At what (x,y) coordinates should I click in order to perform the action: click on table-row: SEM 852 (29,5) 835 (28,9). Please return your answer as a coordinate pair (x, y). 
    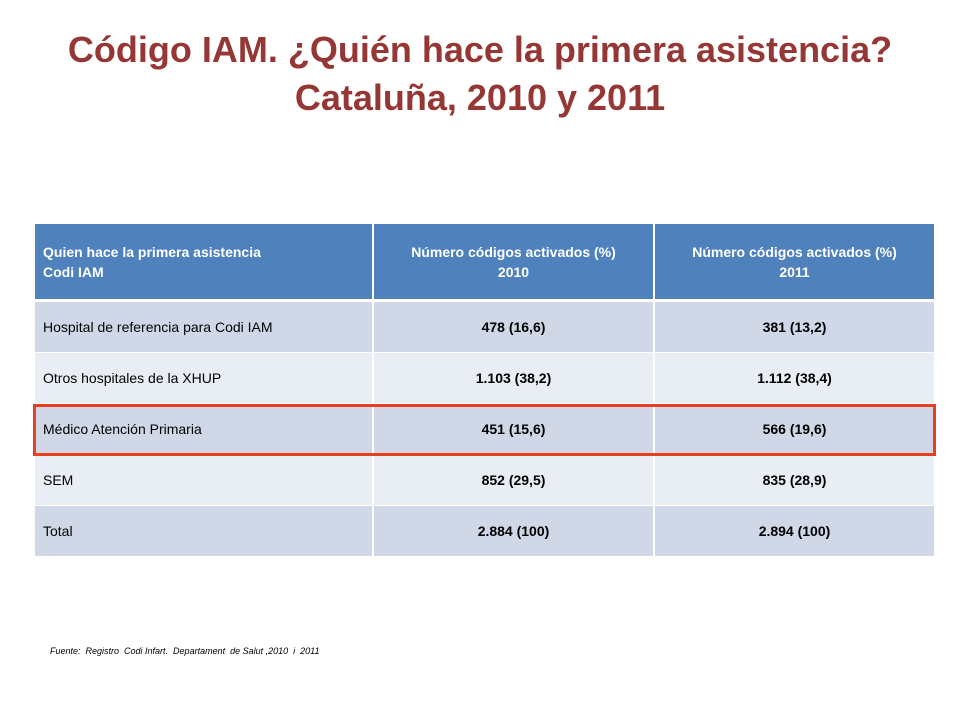
    Looking at the image, I should click on (484, 480).